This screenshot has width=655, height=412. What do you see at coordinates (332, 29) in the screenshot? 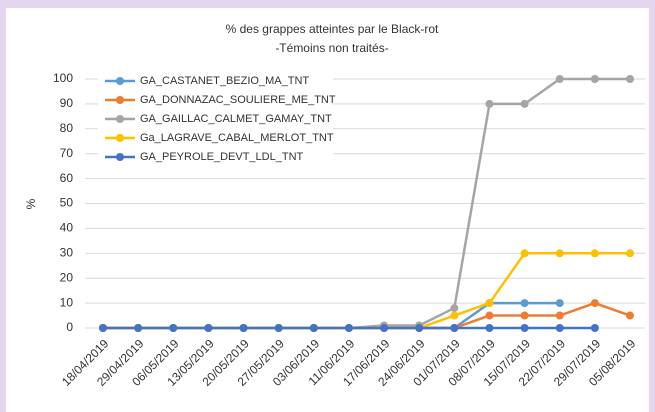
I see `chart-title: % des grappes atteintes par le Black-rot` at bounding box center [332, 29].